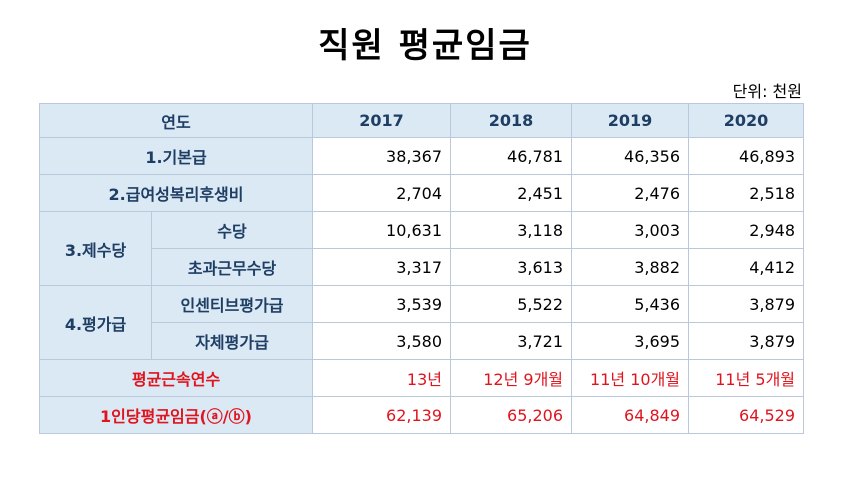  What do you see at coordinates (746, 378) in the screenshot?
I see `table-cell: 11년 5개월` at bounding box center [746, 378].